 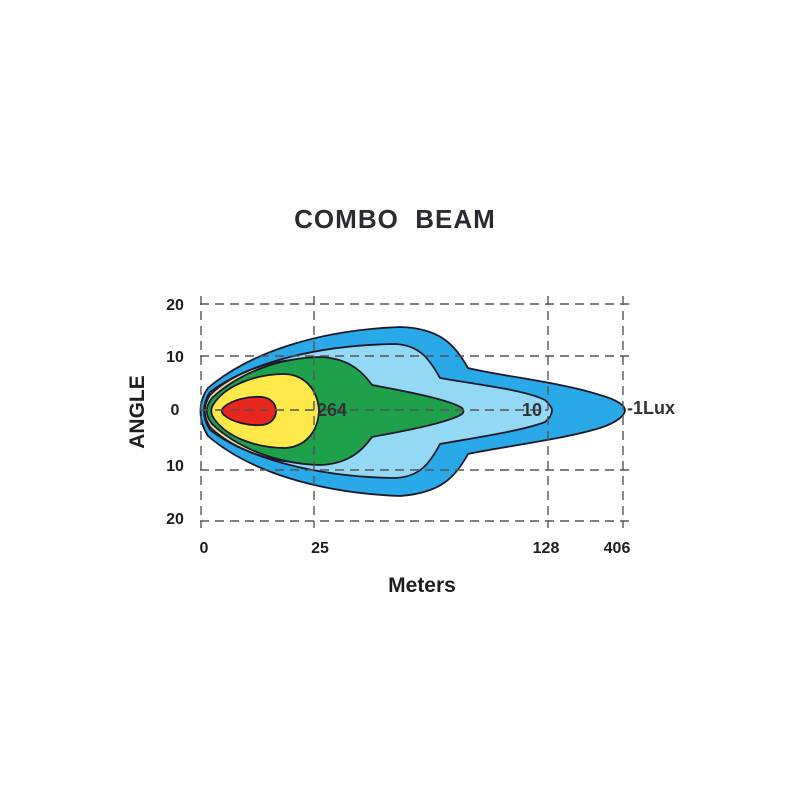 What do you see at coordinates (175, 466) in the screenshot?
I see `y-tick-10-bottom: 10` at bounding box center [175, 466].